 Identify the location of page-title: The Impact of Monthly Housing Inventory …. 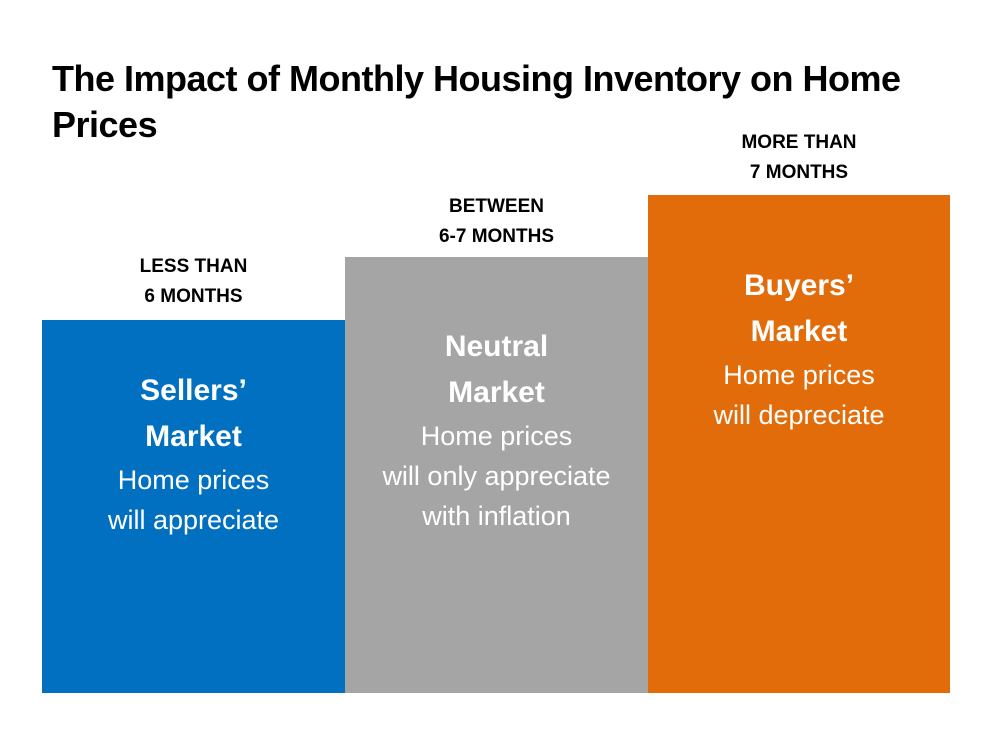
(476, 101).